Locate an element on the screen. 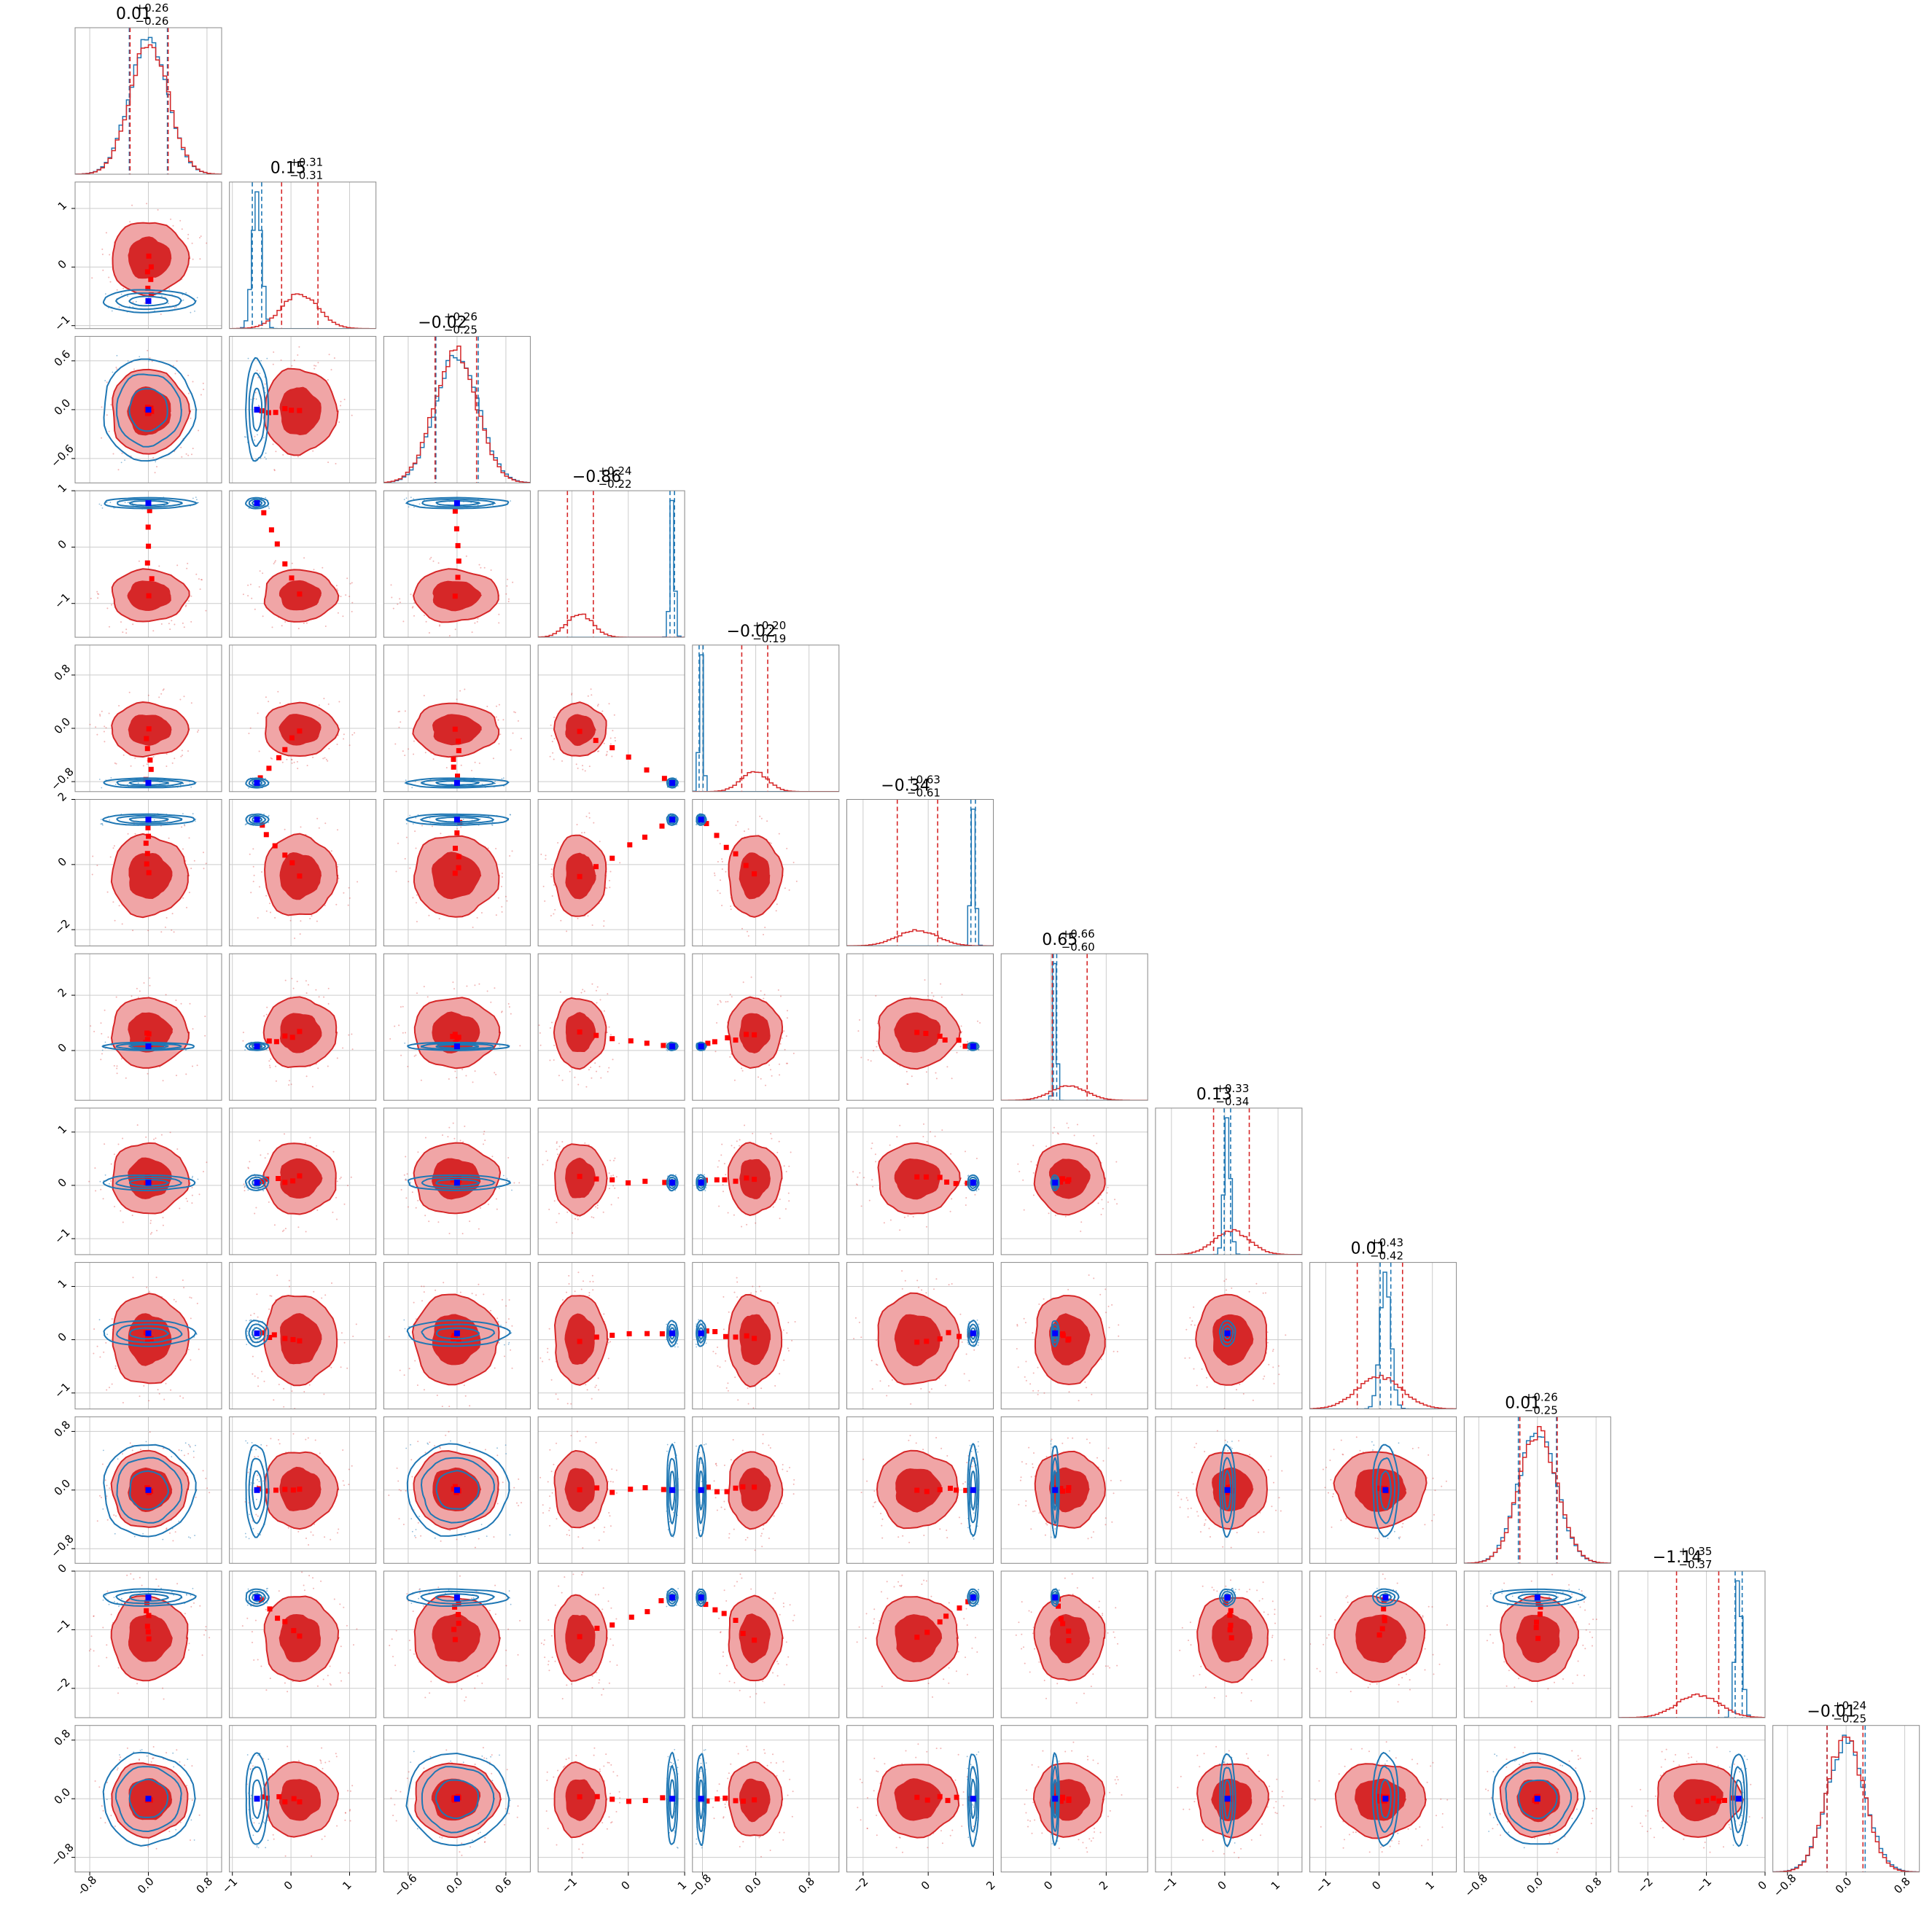  panel-title-plus: +0.63 is located at coordinates (923, 780).